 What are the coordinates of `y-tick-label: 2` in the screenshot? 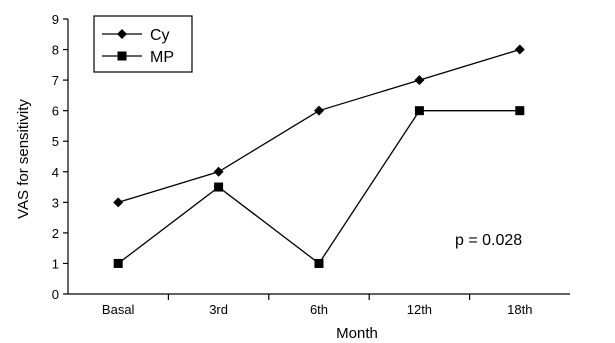 It's located at (55, 233).